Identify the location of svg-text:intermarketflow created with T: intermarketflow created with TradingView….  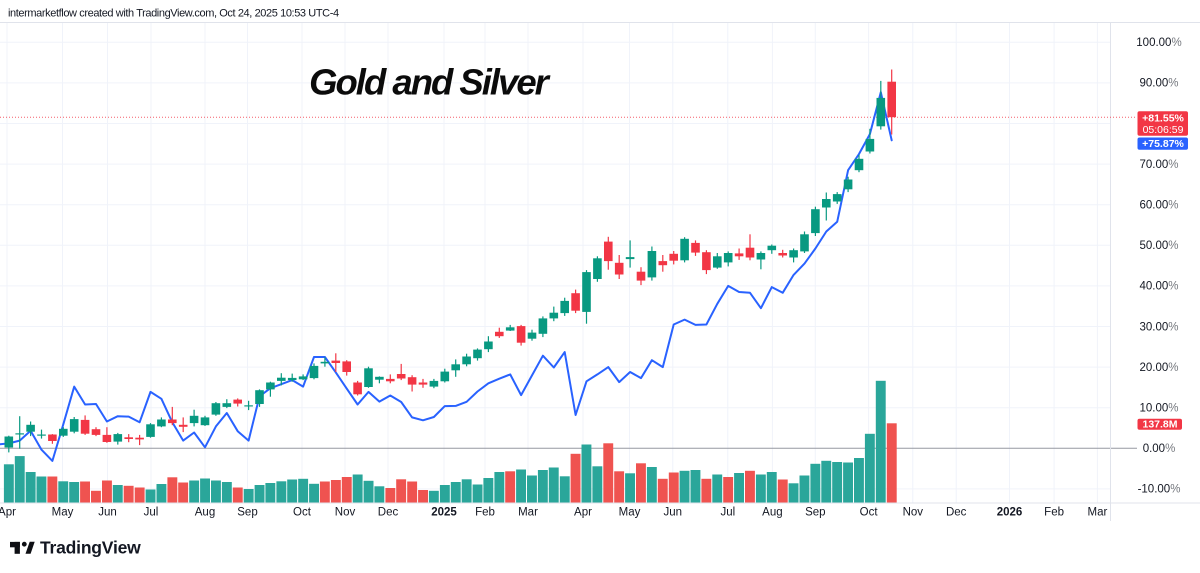
(173, 14).